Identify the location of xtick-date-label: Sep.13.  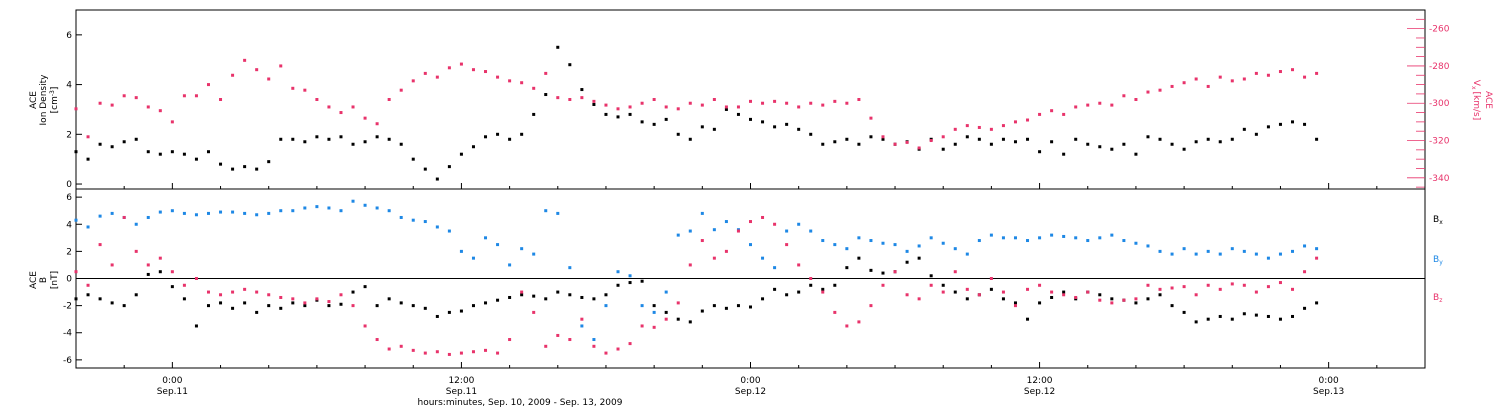
(1328, 392).